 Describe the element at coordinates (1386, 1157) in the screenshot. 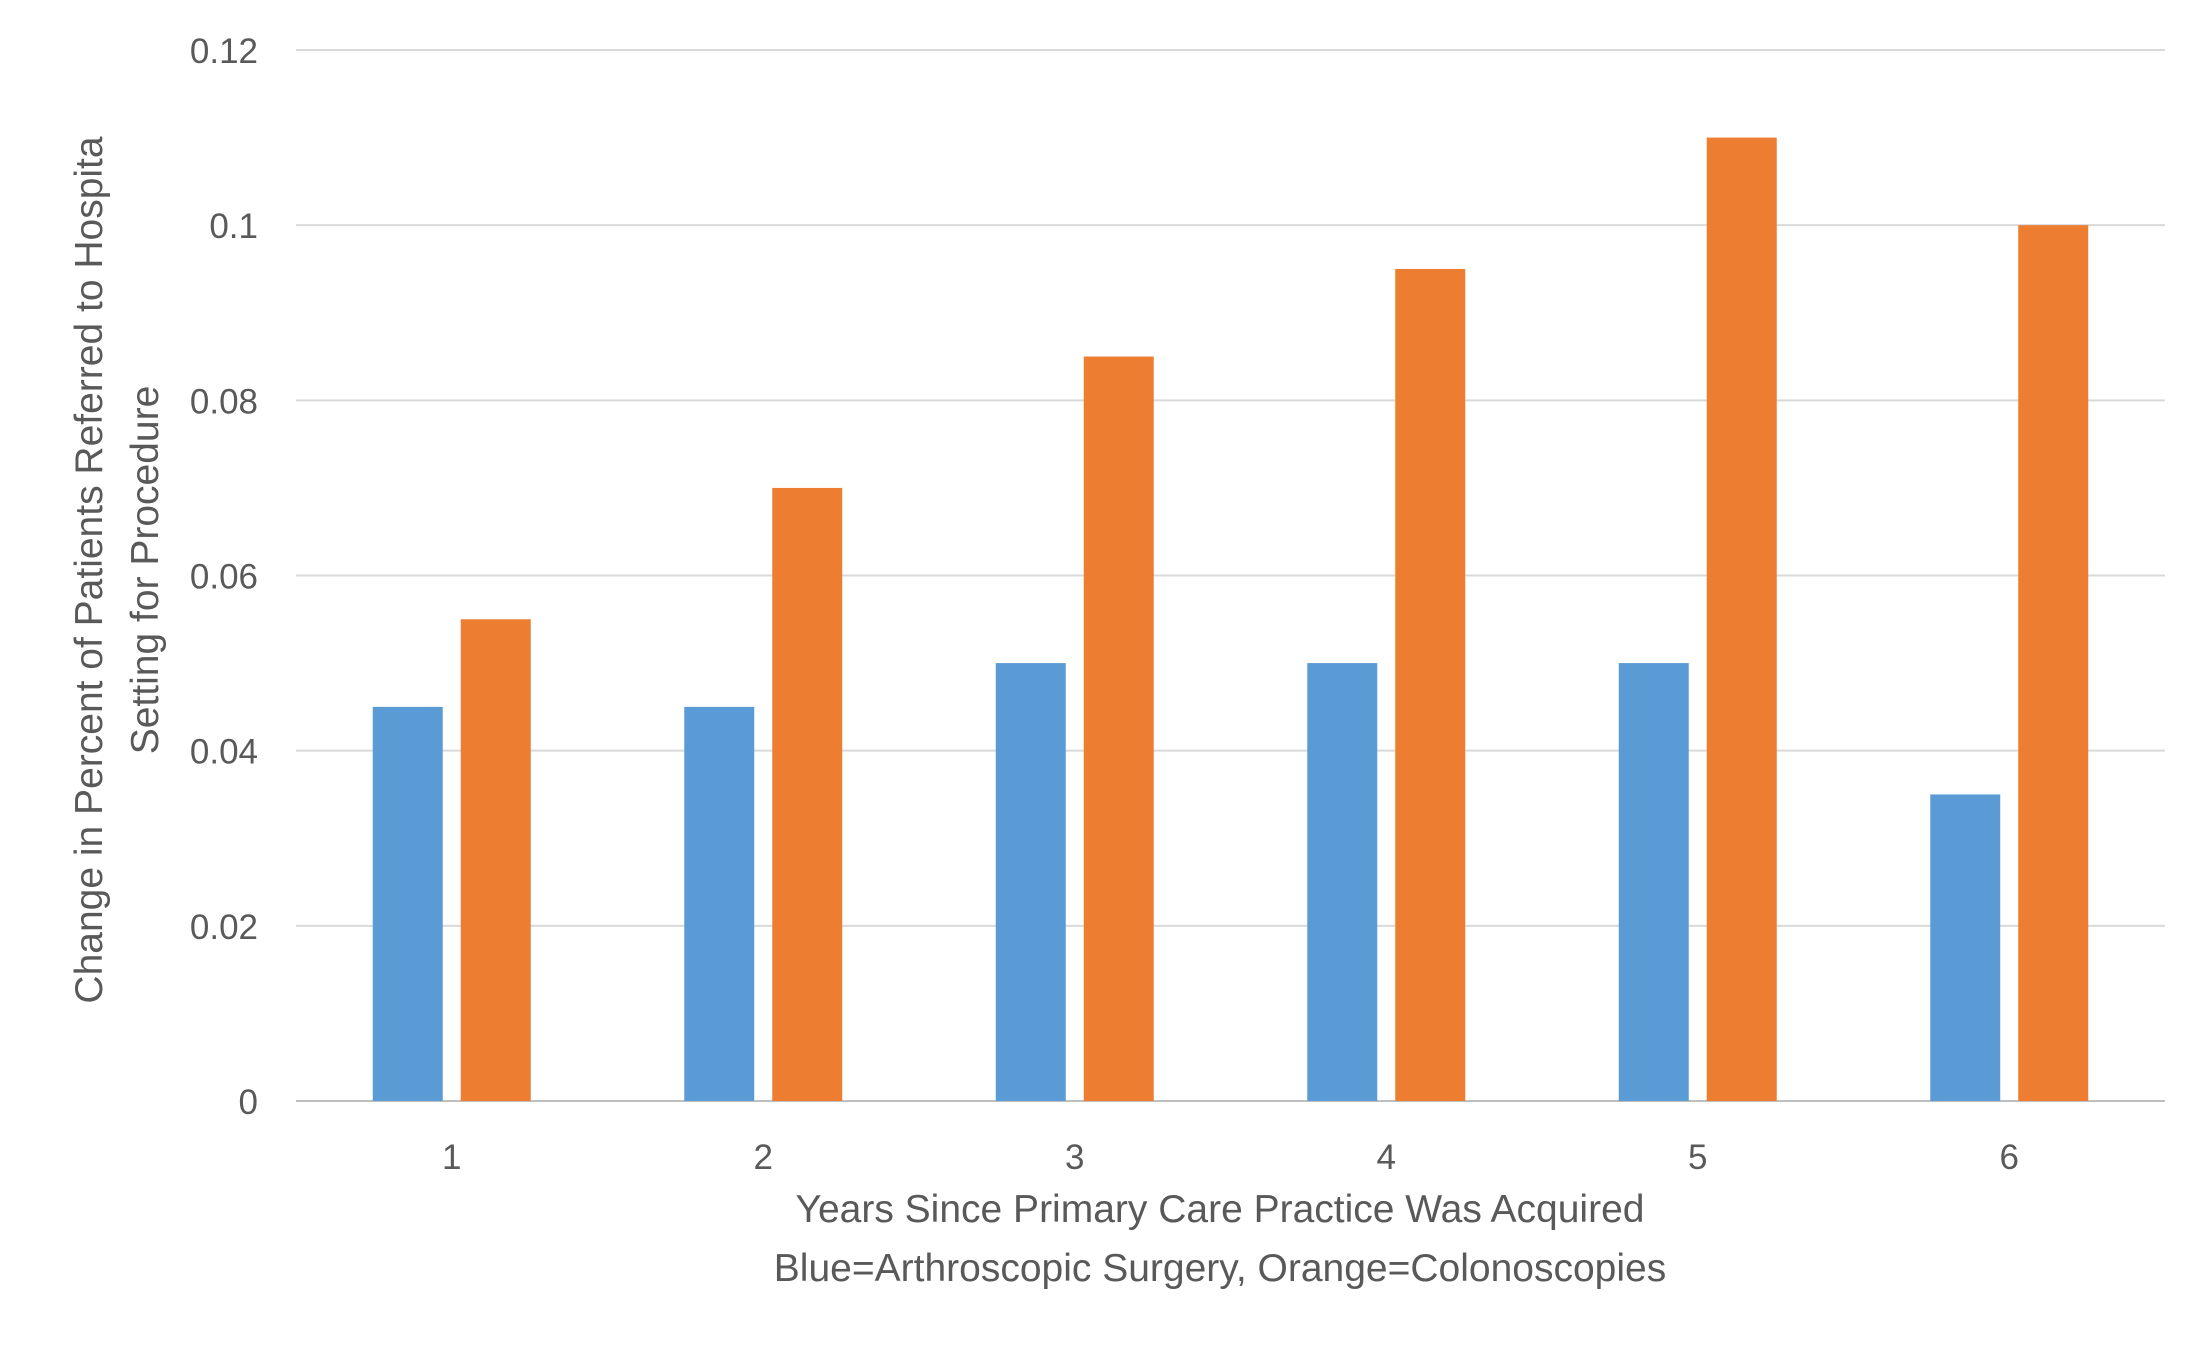

I see `x-tick-label: 4` at that location.